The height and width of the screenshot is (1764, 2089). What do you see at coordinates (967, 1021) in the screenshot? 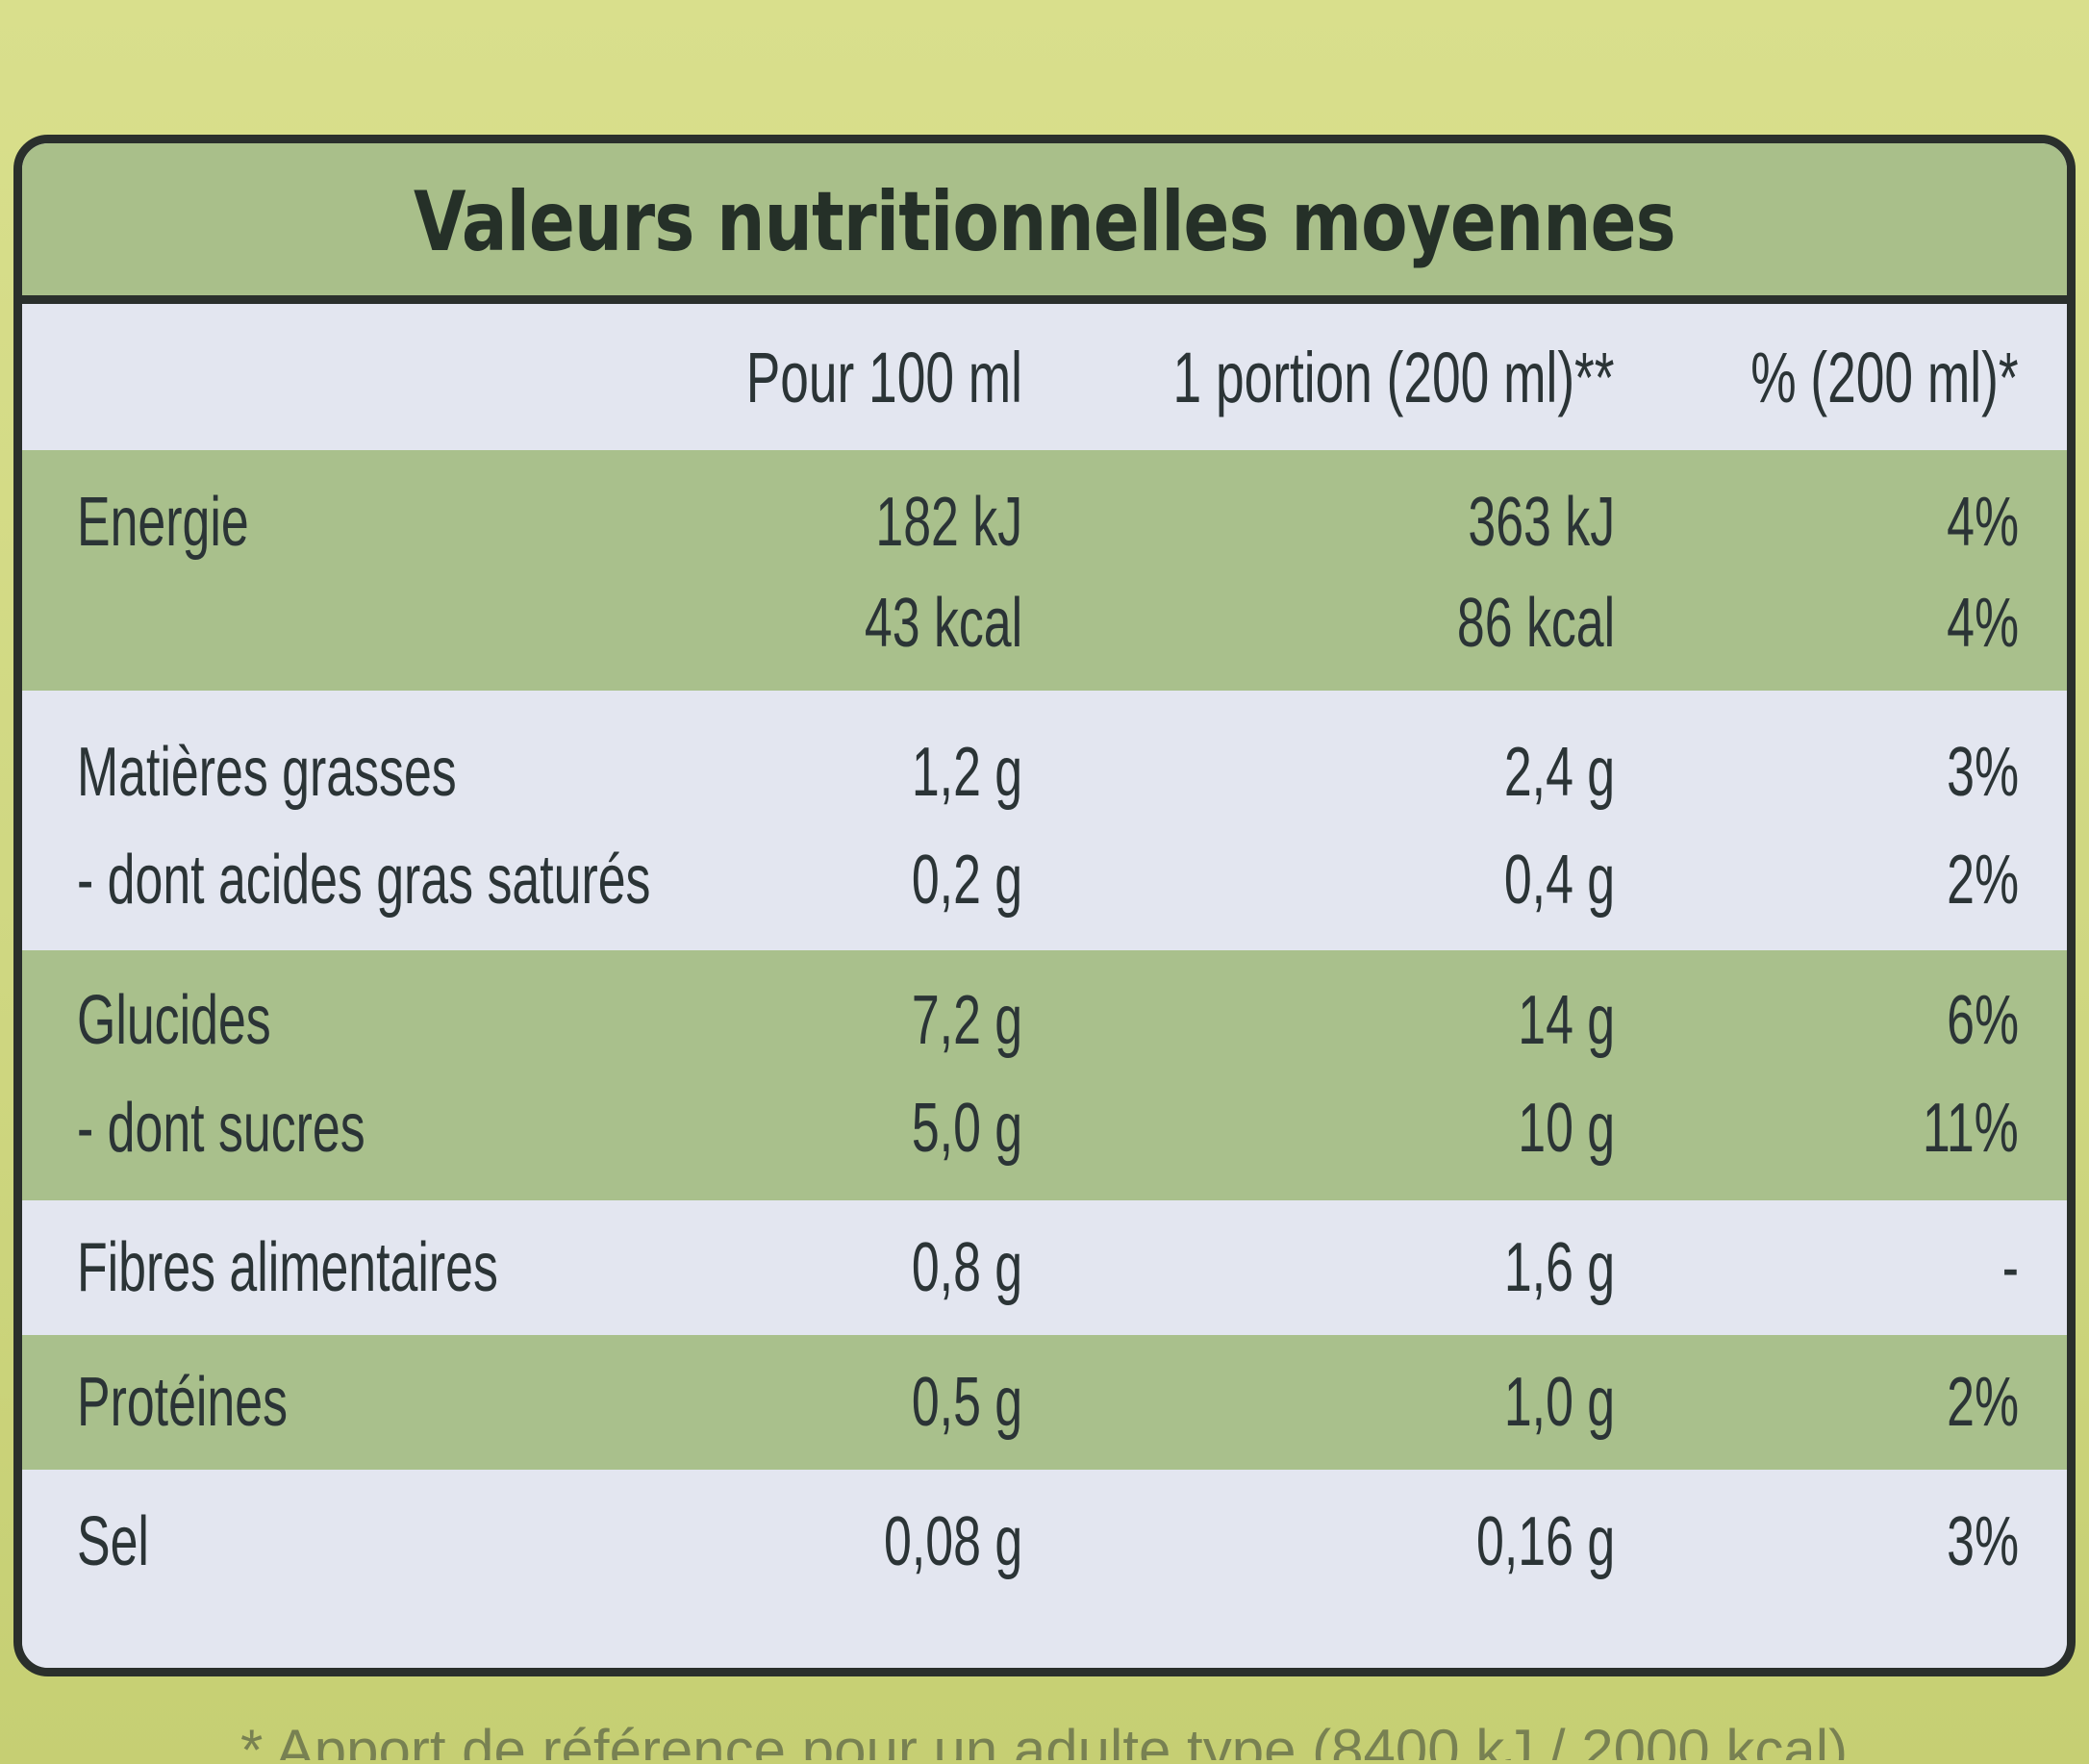
I see `value-glucides-100ml: 7,2 g` at bounding box center [967, 1021].